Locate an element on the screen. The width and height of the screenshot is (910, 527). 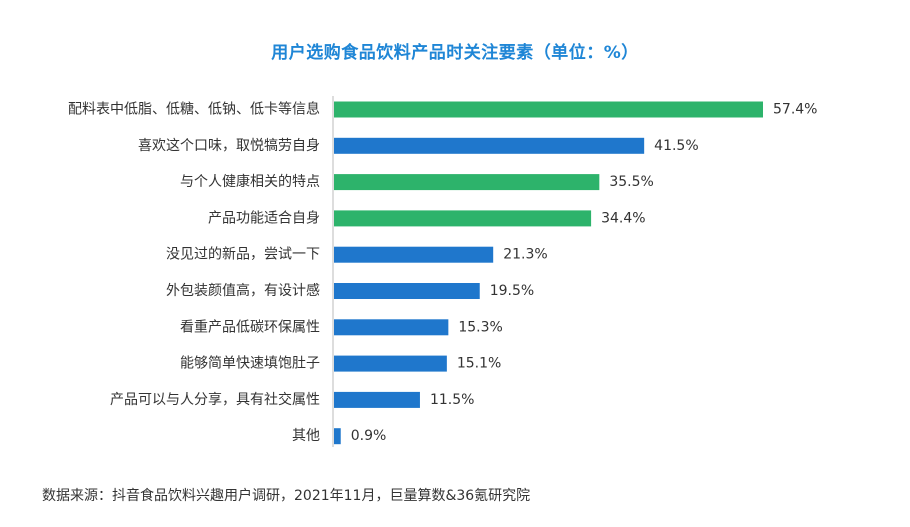
data-label: 15.1% is located at coordinates (479, 364).